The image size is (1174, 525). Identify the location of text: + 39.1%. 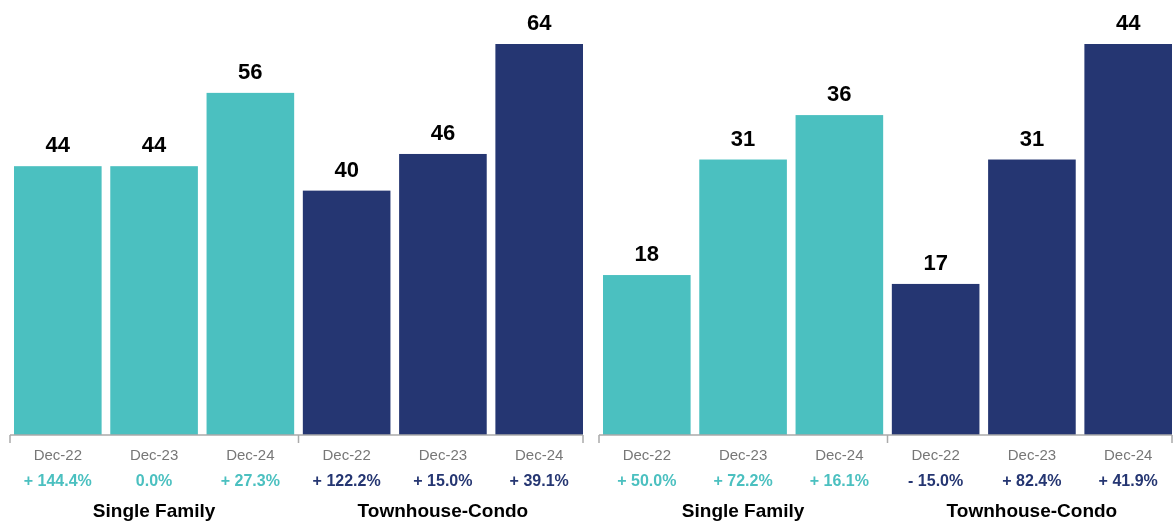
(539, 480).